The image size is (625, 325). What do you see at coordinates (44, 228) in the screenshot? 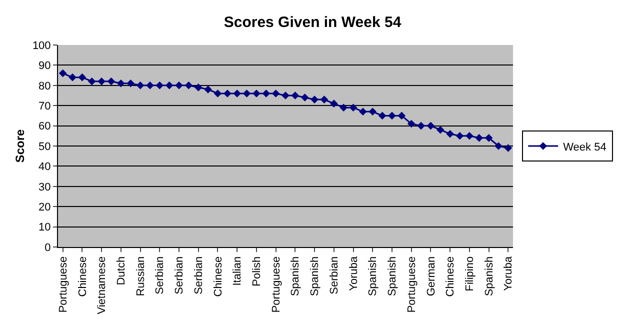
I see `y-tick-label: 10` at bounding box center [44, 228].